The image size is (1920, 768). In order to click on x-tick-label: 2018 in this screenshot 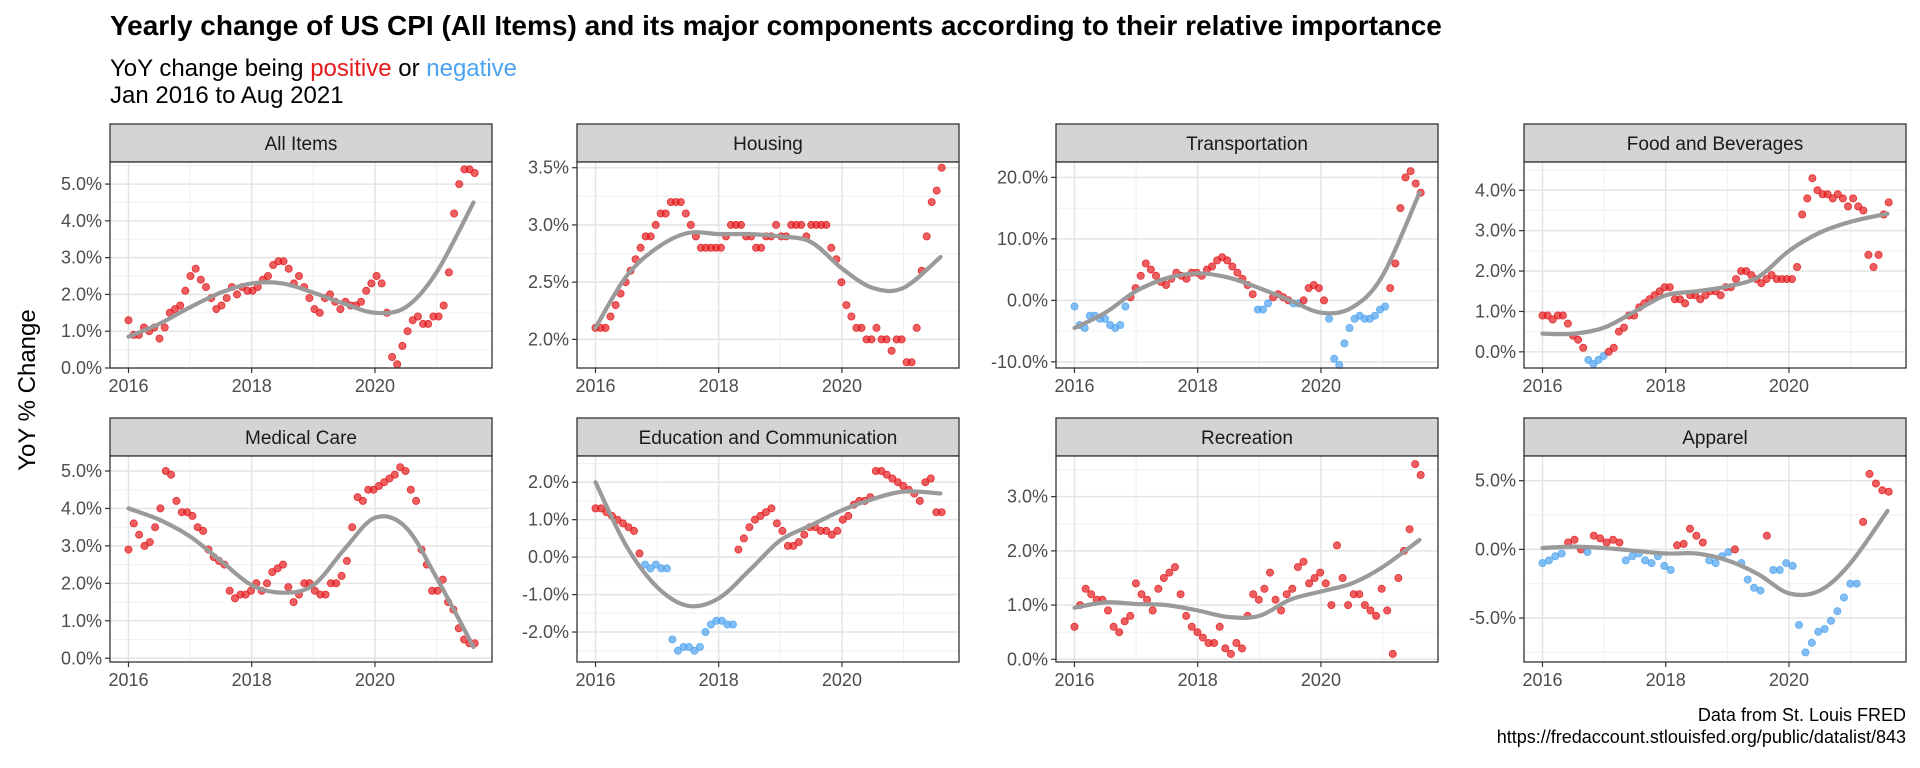, I will do `click(719, 386)`.